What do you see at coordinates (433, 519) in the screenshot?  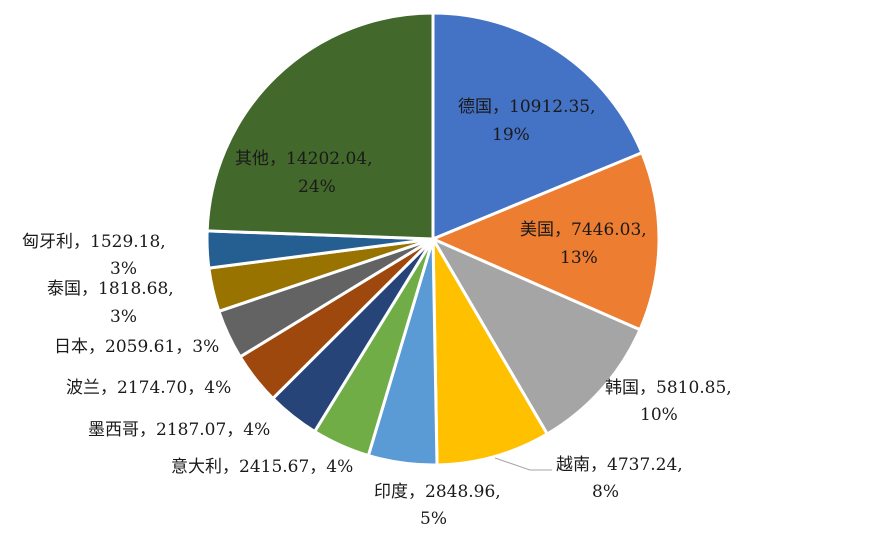 I see `slice-percent-label-4: 5%` at bounding box center [433, 519].